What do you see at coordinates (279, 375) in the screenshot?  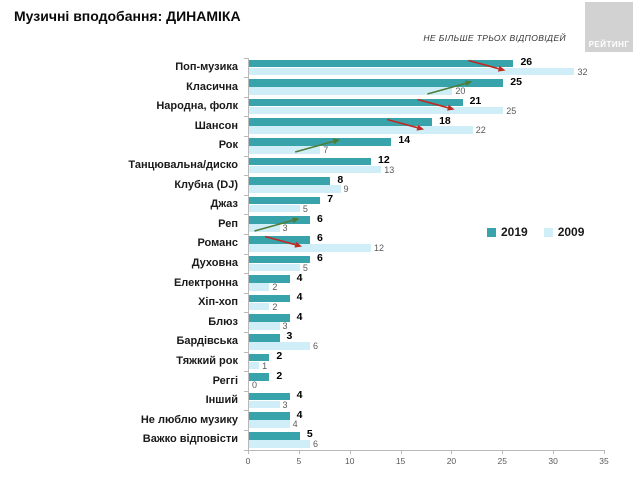 I see `value-label-2019: 2` at bounding box center [279, 375].